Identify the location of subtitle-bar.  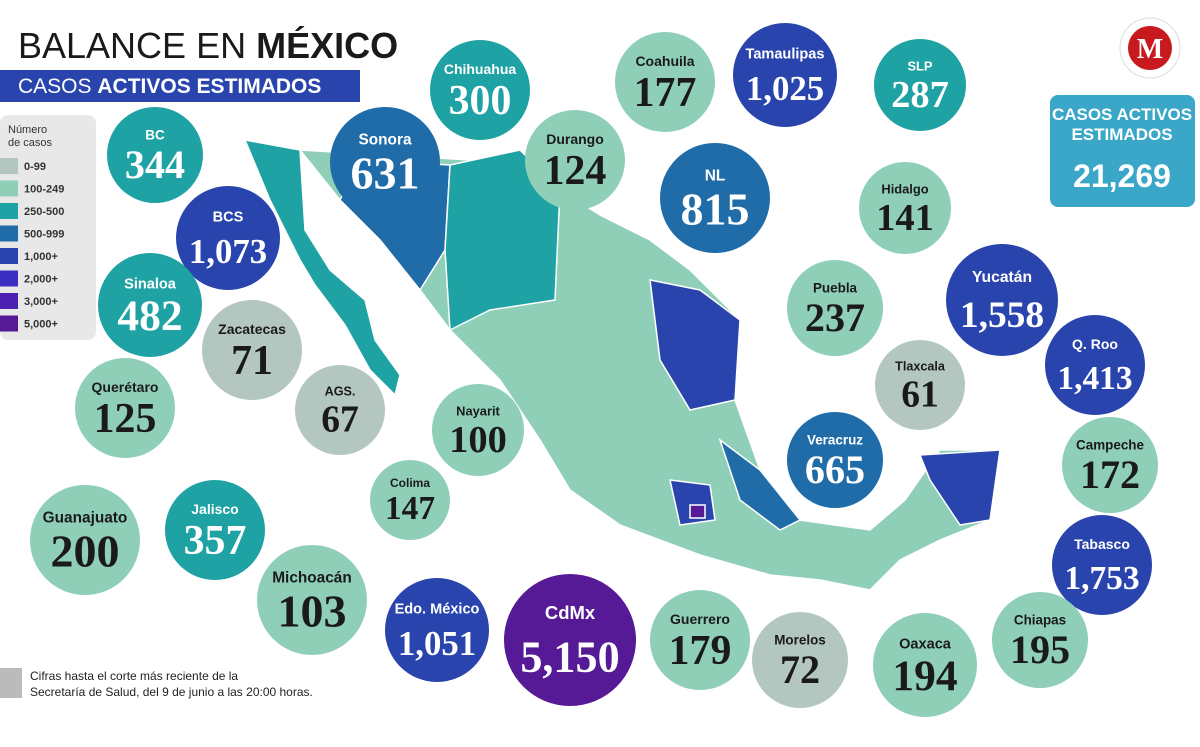
(180, 86).